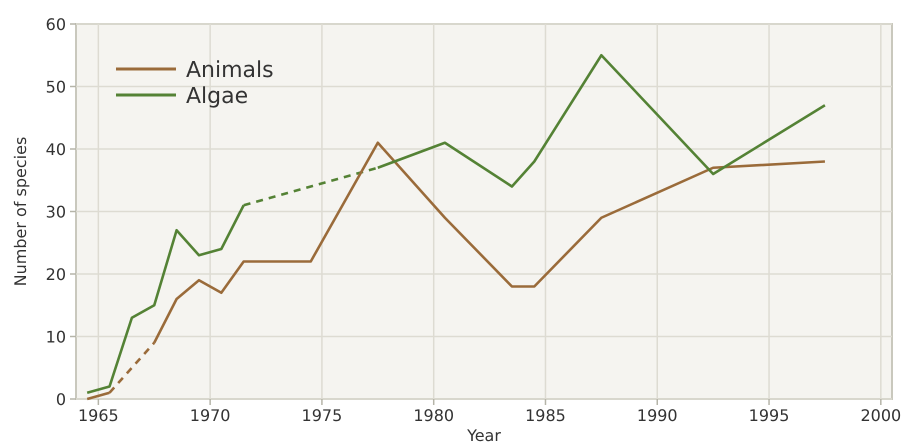  Describe the element at coordinates (657, 415) in the screenshot. I see `x-tick-label: 1990` at that location.